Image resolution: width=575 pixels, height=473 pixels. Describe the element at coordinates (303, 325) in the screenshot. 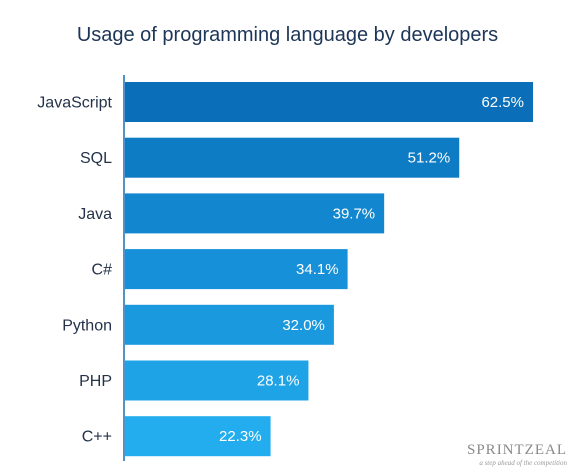

I see `value-label: 32.0%` at that location.